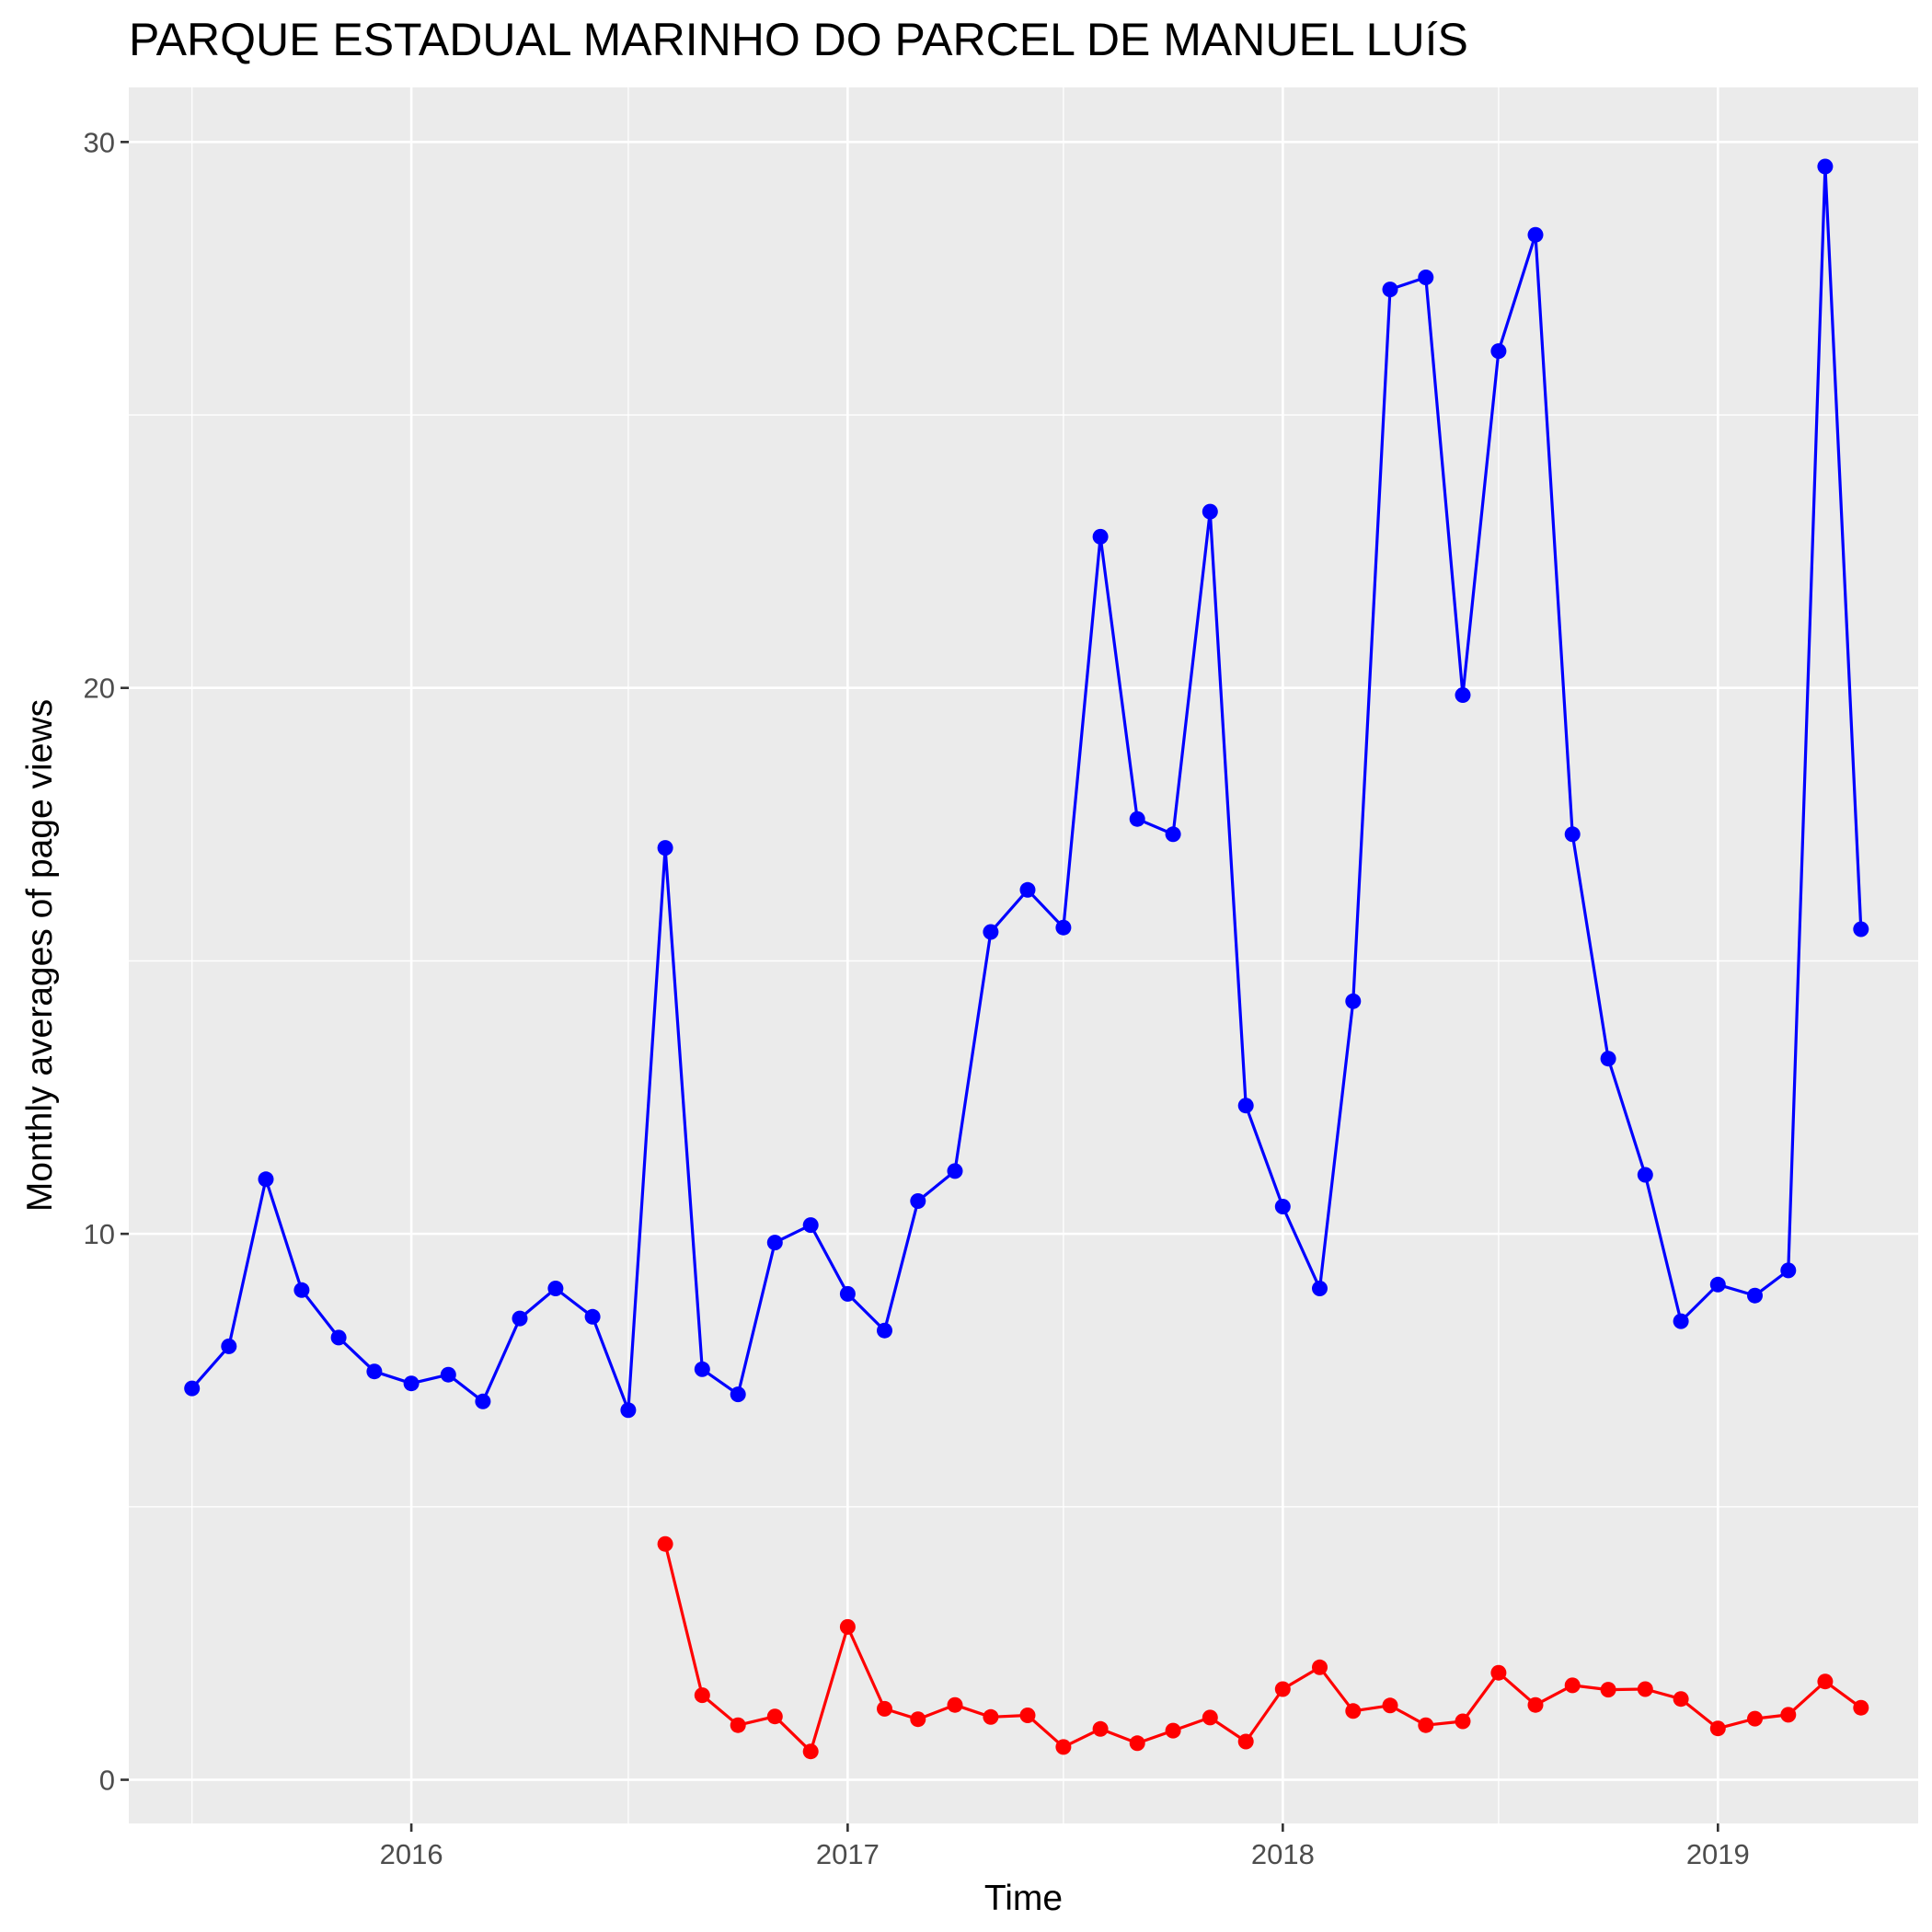 This screenshot has height=1932, width=1932. I want to click on y-tick-label: 10, so click(99, 1234).